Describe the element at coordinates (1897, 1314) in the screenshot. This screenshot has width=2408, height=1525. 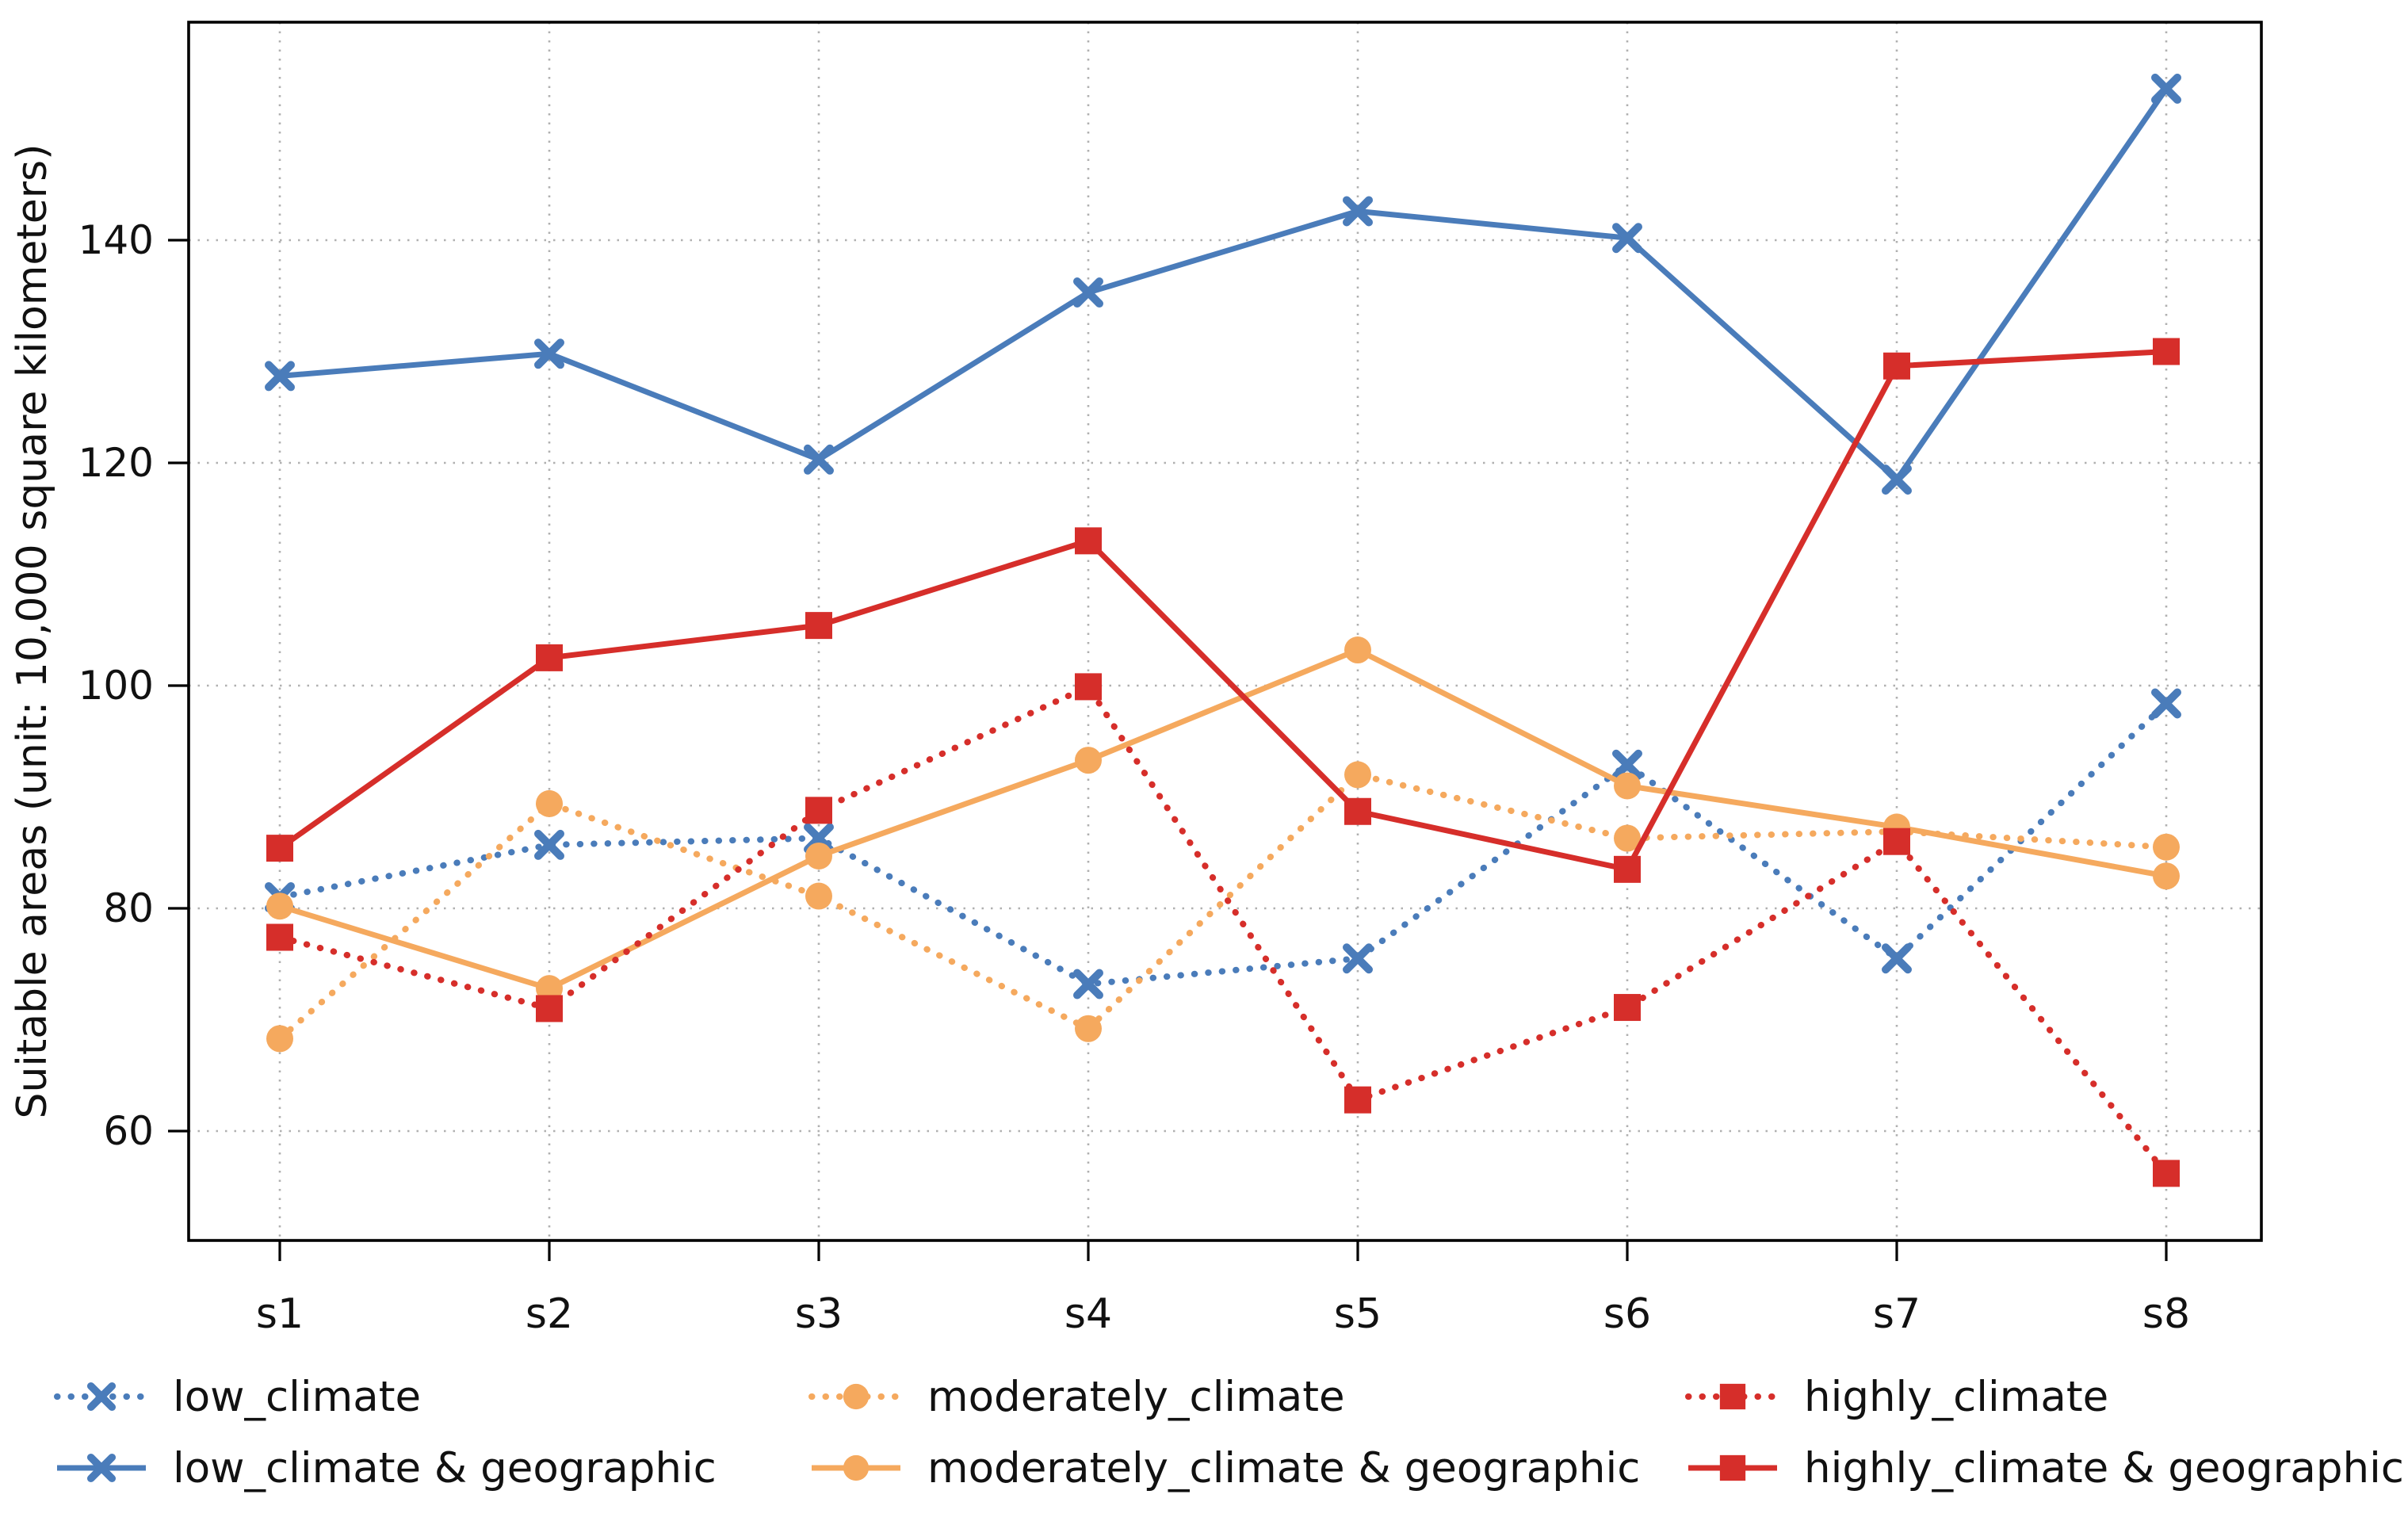
I see `svg-text: s7` at that location.